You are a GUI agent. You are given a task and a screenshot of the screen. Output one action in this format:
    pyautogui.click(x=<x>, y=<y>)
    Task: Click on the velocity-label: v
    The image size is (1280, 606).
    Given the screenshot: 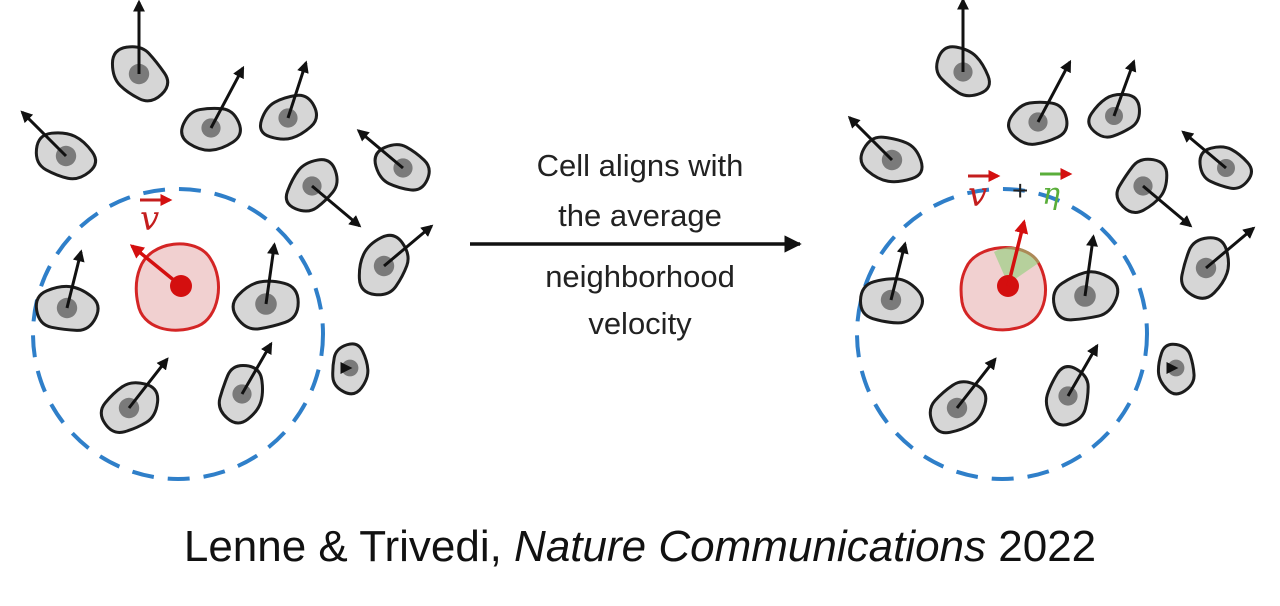 What is the action you would take?
    pyautogui.click(x=156, y=216)
    